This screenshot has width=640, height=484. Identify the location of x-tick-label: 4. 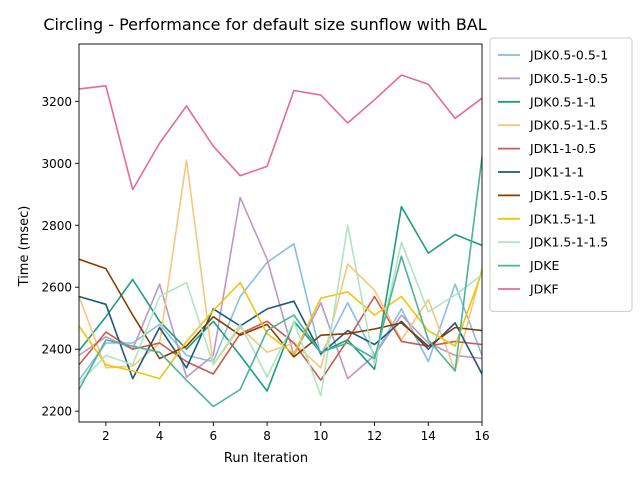
(160, 436).